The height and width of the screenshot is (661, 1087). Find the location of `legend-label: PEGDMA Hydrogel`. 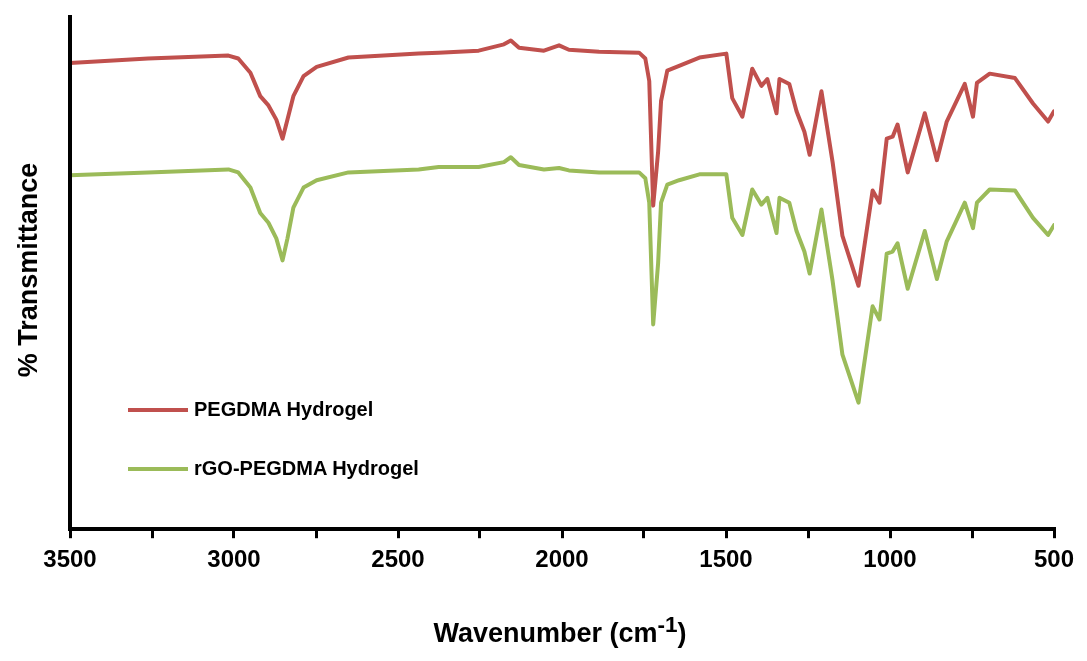

legend-label: PEGDMA Hydrogel is located at coordinates (284, 409).